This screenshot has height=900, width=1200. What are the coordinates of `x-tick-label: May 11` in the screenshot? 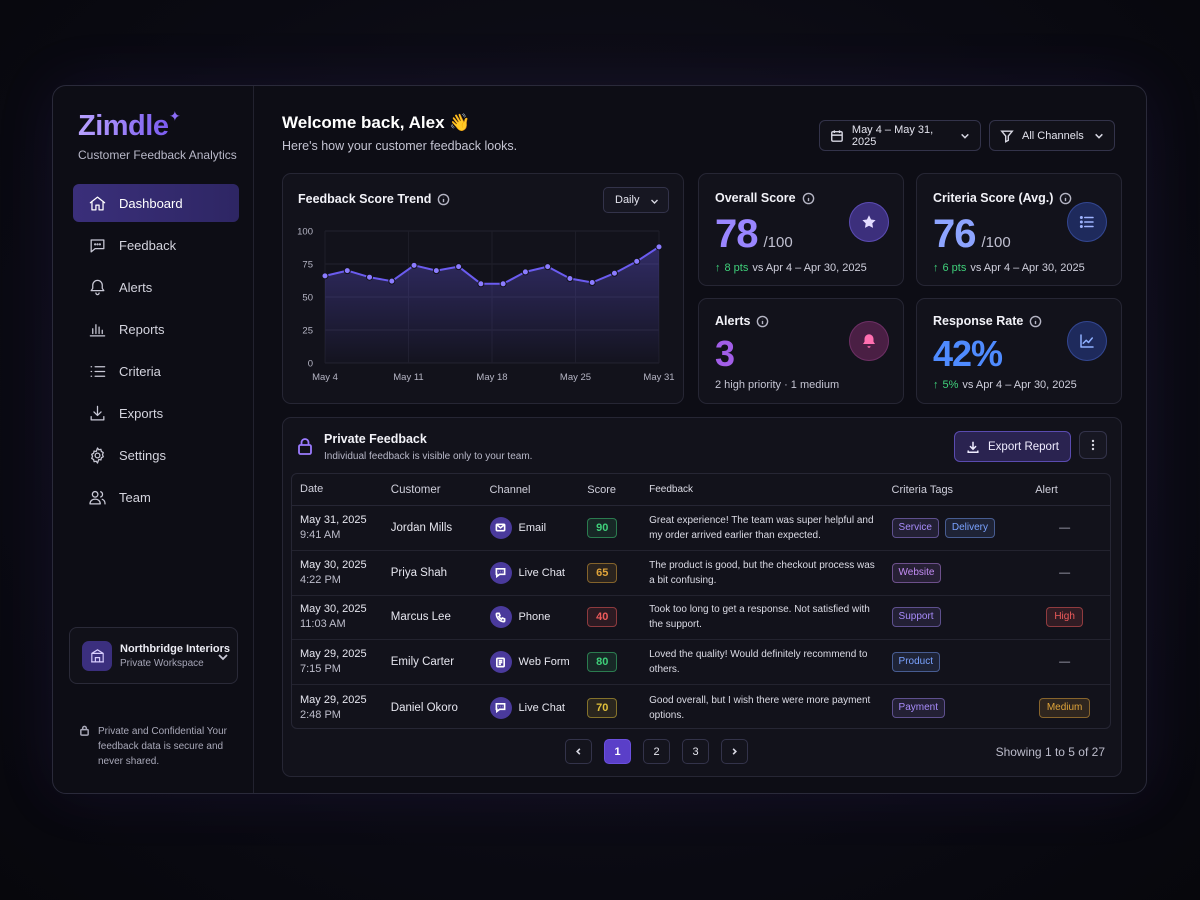 It's located at (408, 377).